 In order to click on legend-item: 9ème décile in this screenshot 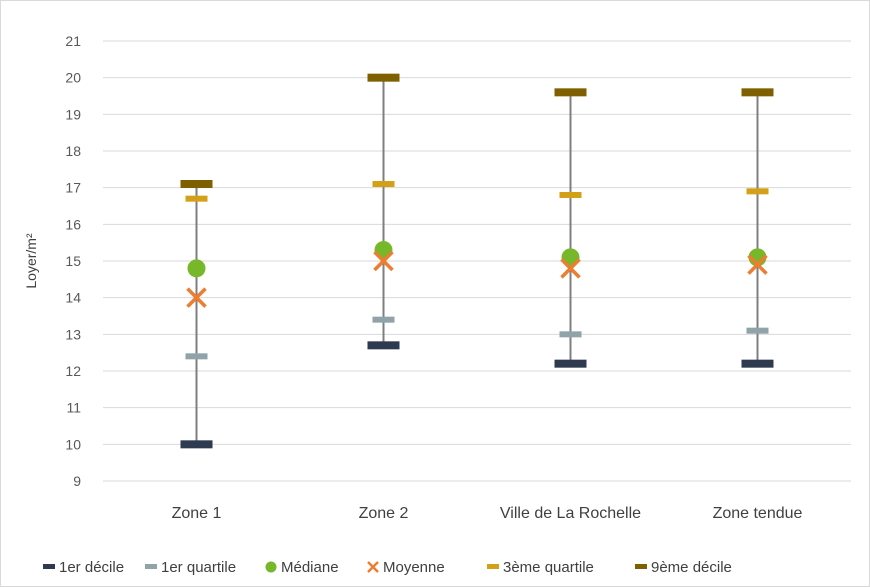, I will do `click(683, 567)`.